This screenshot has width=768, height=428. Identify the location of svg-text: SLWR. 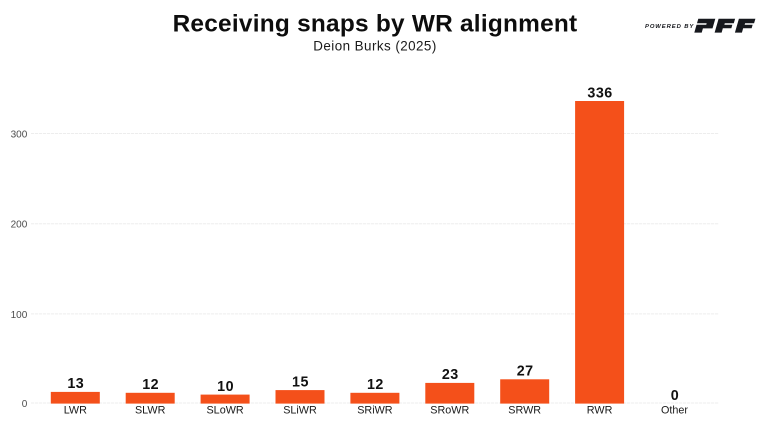
(150, 411).